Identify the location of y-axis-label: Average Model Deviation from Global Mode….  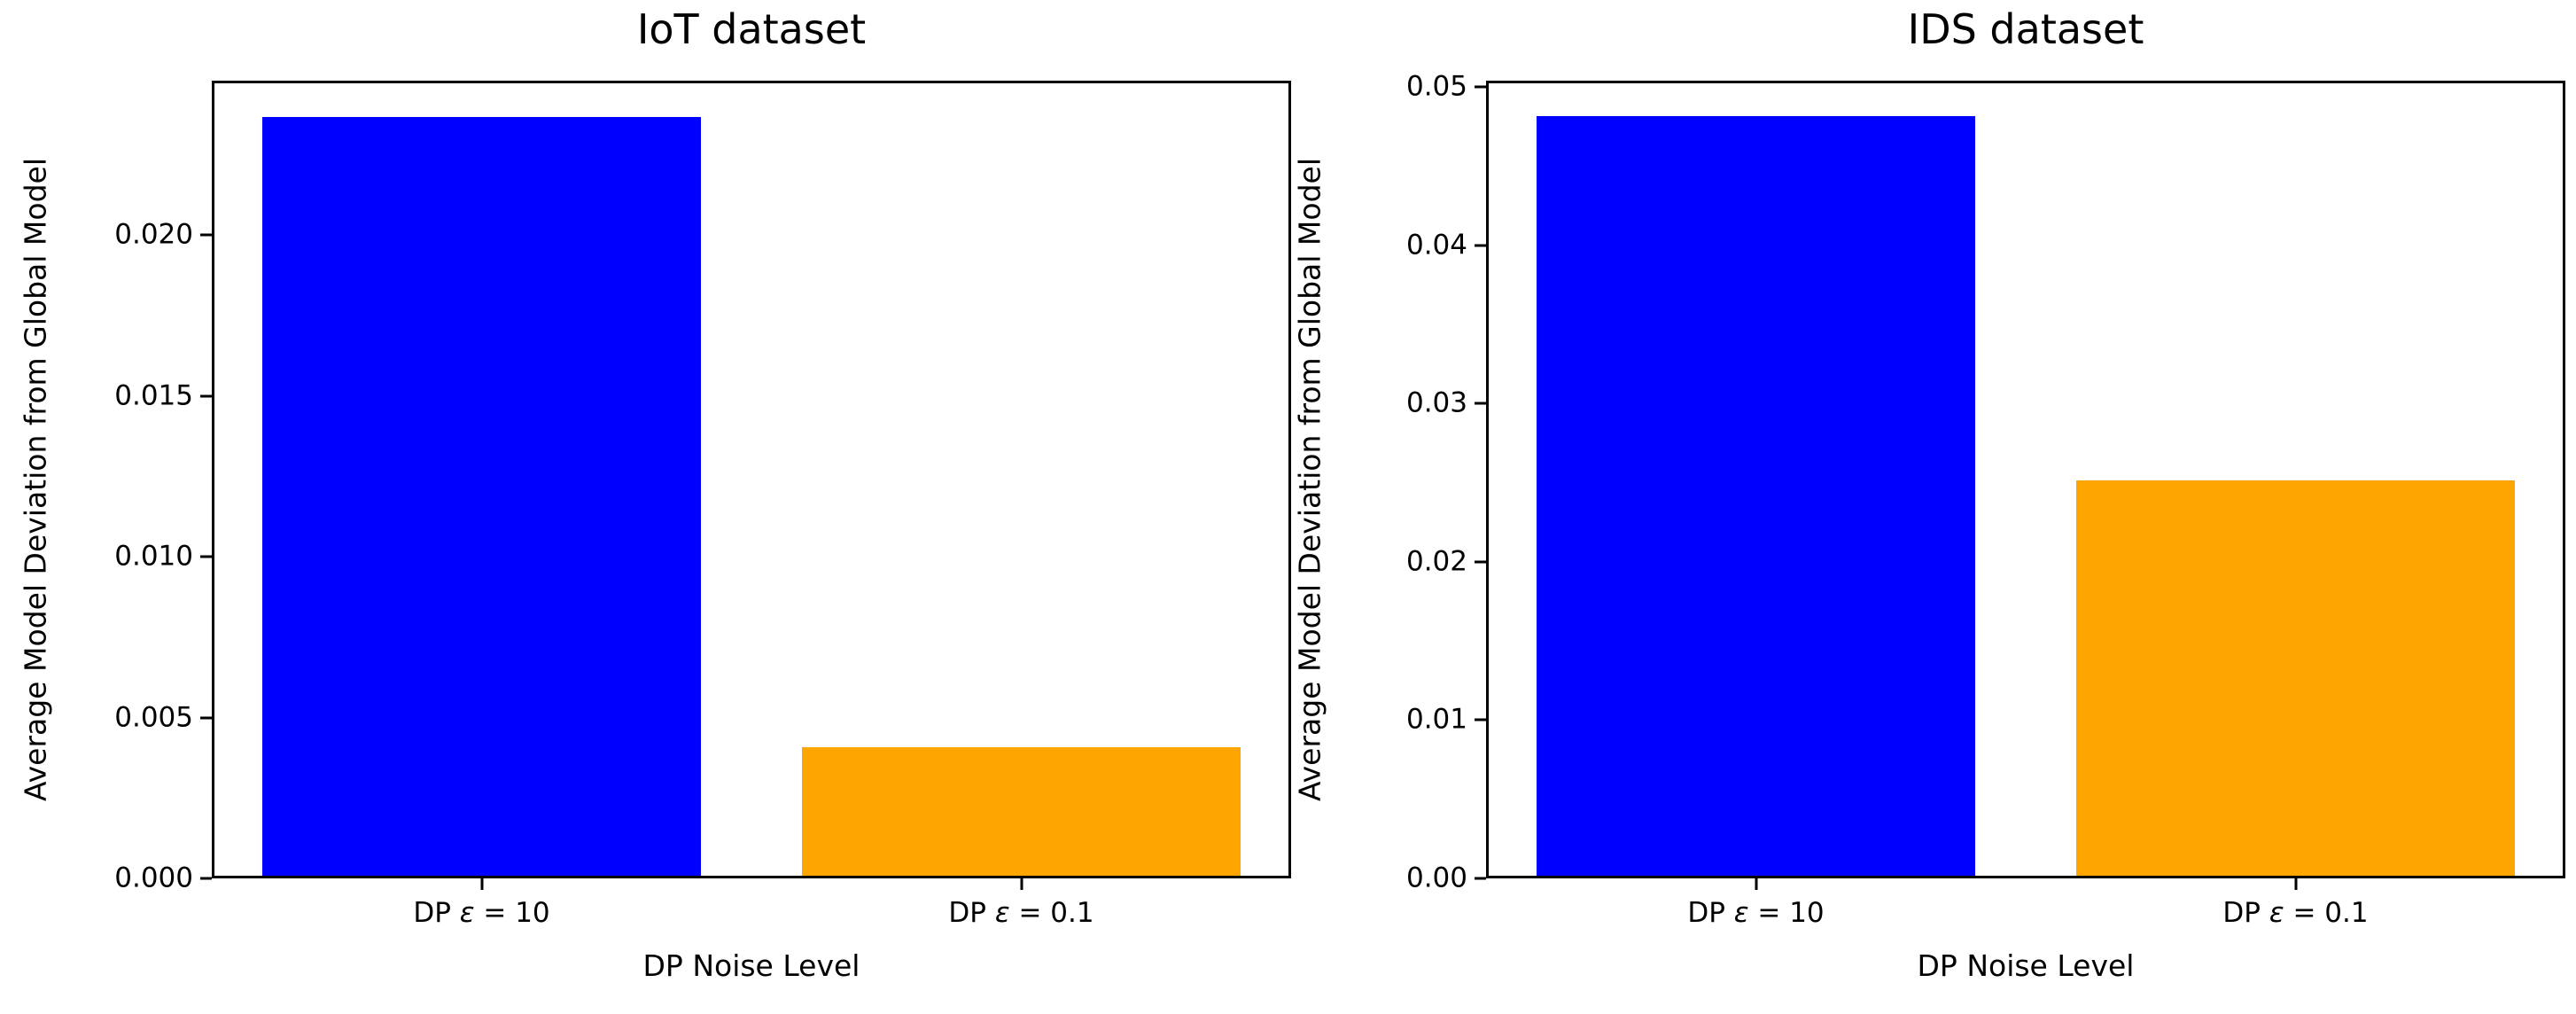
(1310, 479).